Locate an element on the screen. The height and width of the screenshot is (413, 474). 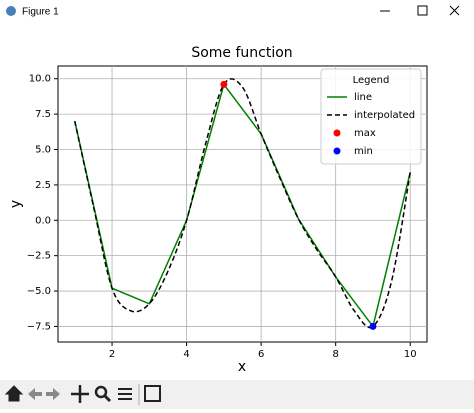
y-tick-label: 0.0 is located at coordinates (43, 220).